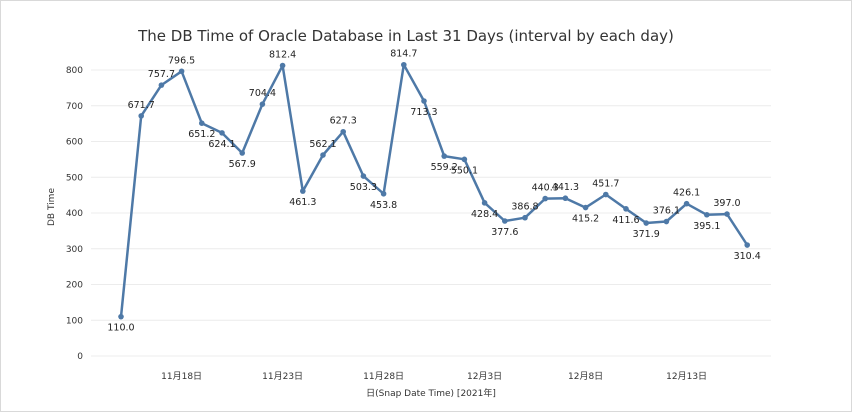 Image resolution: width=852 pixels, height=413 pixels. What do you see at coordinates (74, 71) in the screenshot?
I see `y-tick-label: 800` at bounding box center [74, 71].